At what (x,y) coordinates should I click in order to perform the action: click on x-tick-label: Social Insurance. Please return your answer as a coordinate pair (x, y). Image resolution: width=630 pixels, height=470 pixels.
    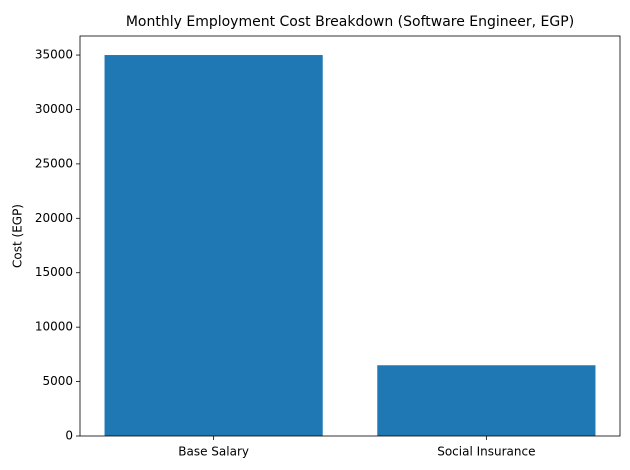
    Looking at the image, I should click on (486, 452).